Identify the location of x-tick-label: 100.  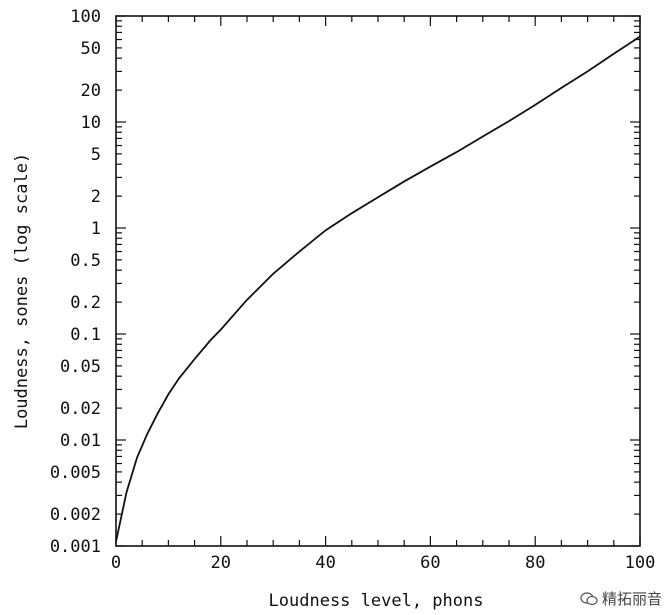
(640, 563).